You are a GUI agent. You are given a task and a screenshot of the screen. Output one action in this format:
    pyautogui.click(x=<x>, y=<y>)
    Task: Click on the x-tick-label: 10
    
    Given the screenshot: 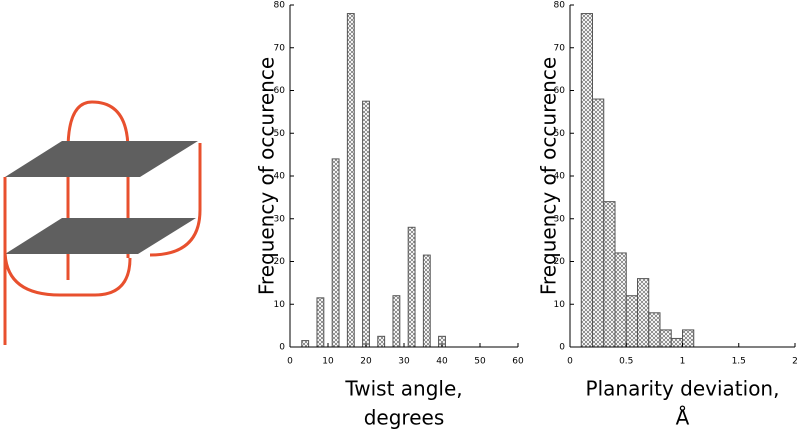 What is the action you would take?
    pyautogui.click(x=328, y=362)
    